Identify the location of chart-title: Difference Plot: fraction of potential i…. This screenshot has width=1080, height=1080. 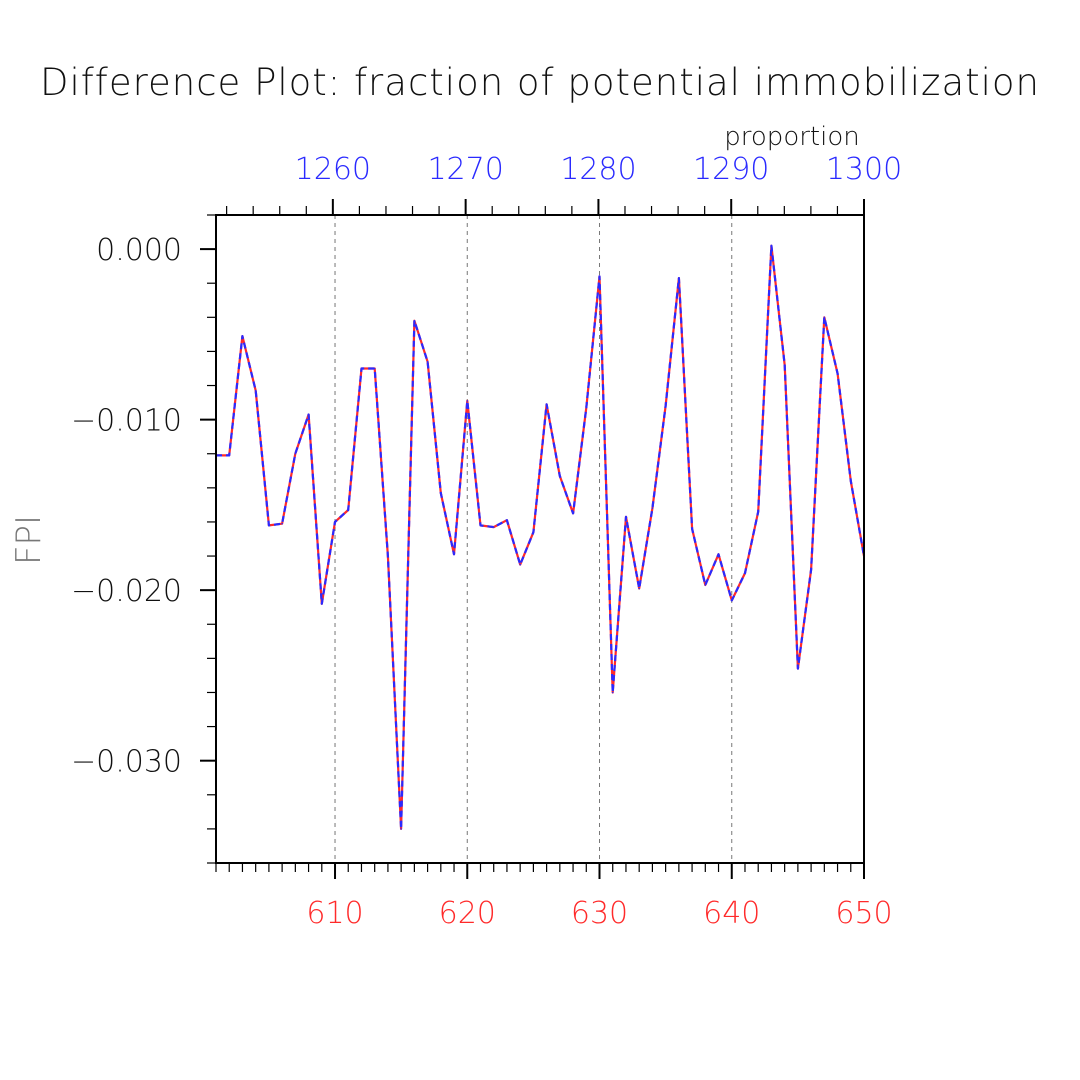
(540, 82).